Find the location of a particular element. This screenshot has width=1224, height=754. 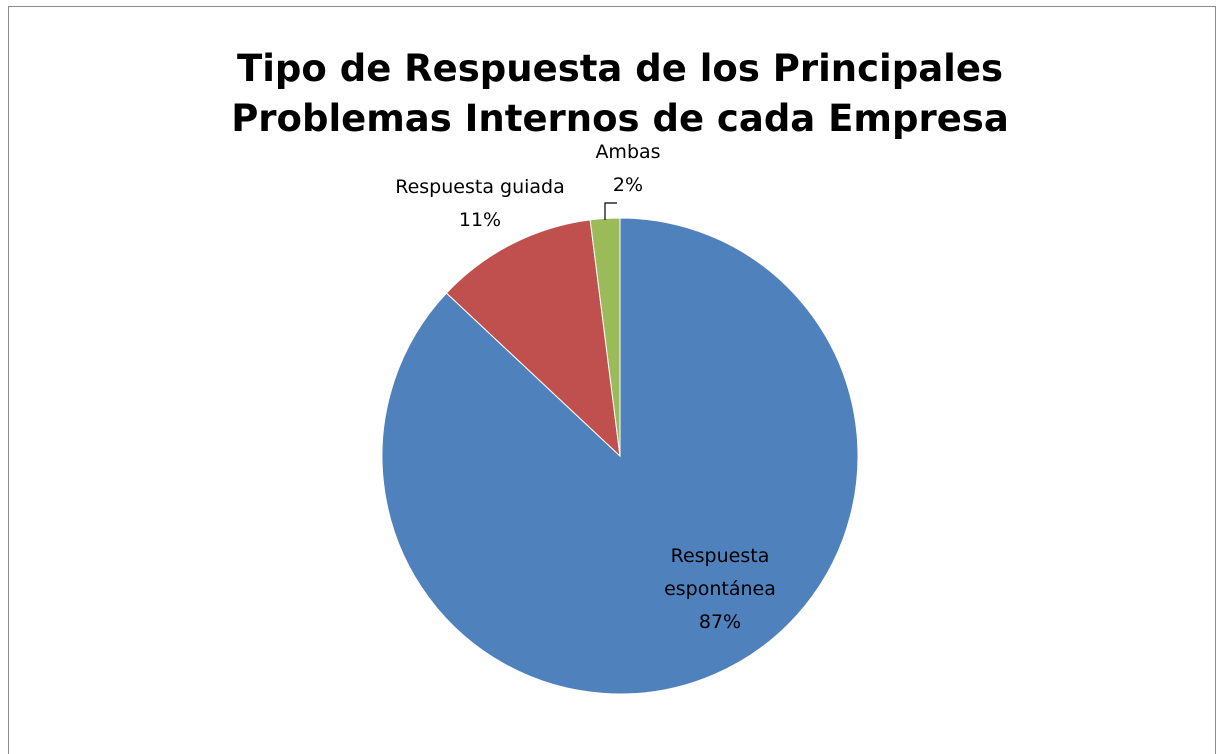

label-value: 2% is located at coordinates (628, 185).